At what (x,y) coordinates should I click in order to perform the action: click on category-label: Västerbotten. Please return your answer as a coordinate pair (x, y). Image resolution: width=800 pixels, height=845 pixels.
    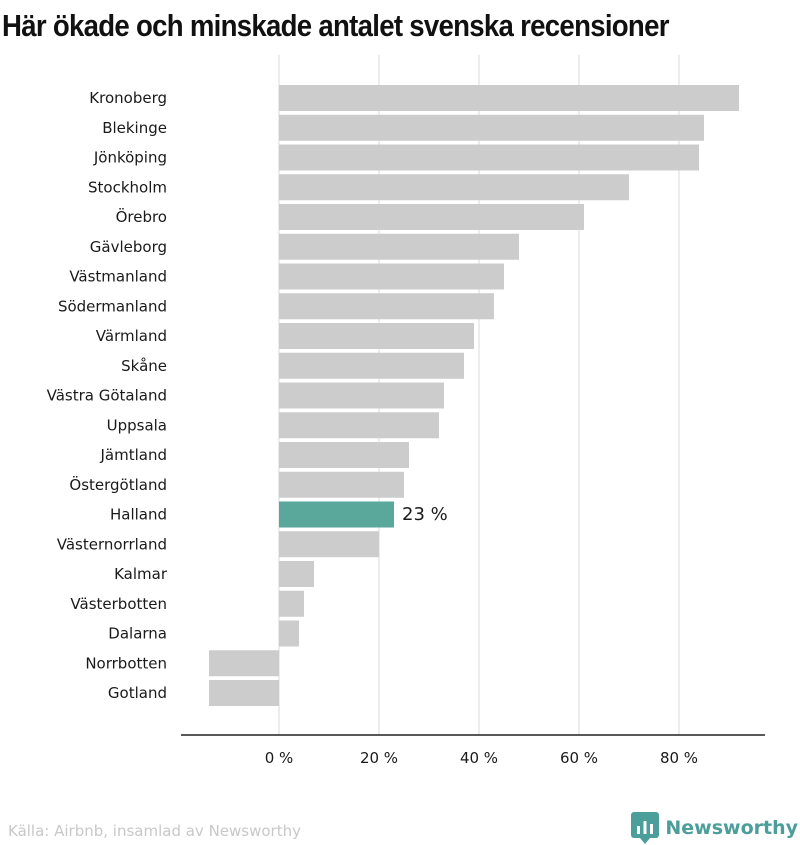
    Looking at the image, I should click on (118, 604).